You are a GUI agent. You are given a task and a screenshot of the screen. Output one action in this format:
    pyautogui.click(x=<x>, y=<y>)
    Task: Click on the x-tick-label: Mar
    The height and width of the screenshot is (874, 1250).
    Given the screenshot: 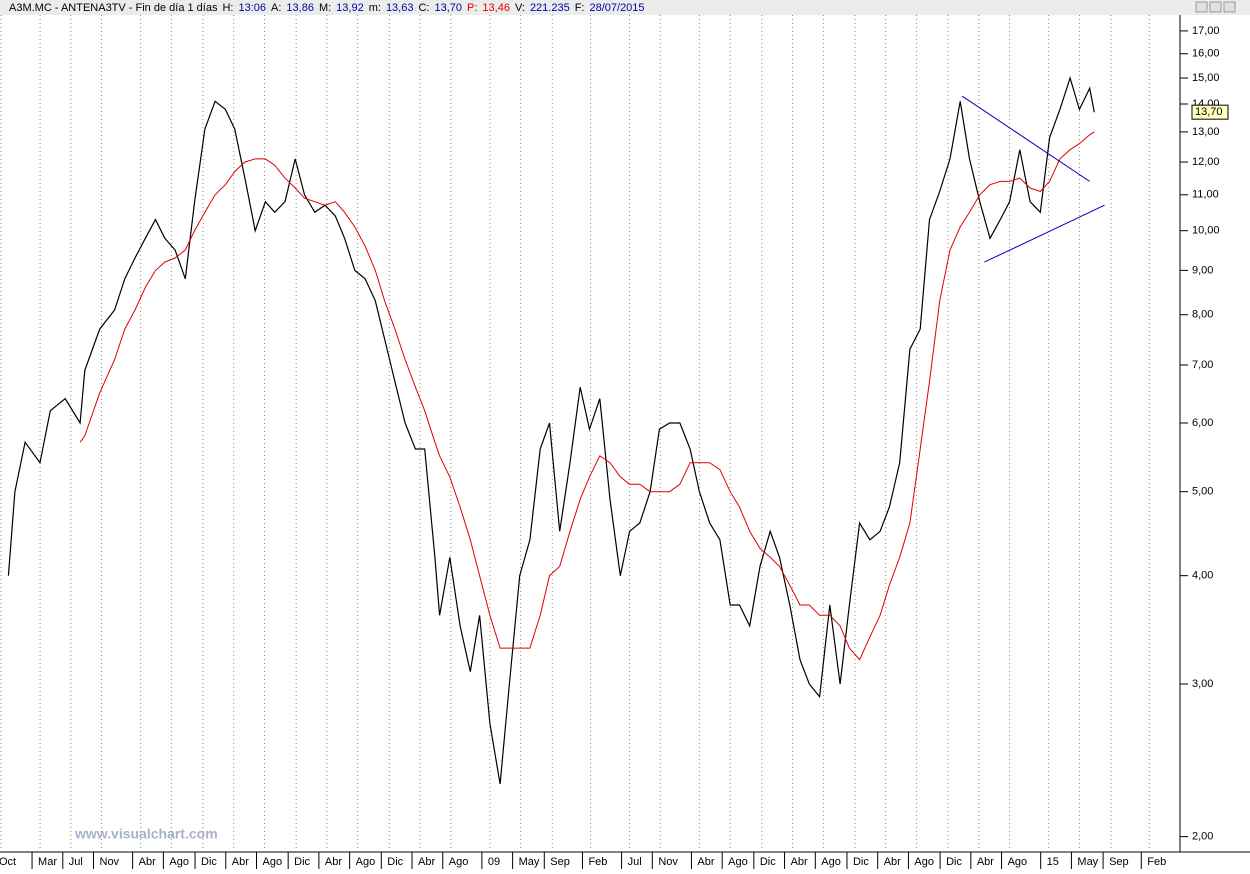 What is the action you would take?
    pyautogui.click(x=47, y=862)
    